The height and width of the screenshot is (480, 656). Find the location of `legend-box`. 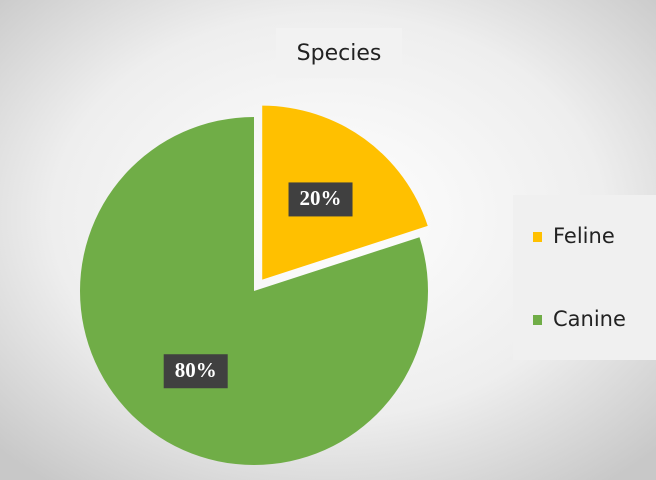

legend-box is located at coordinates (584, 277).